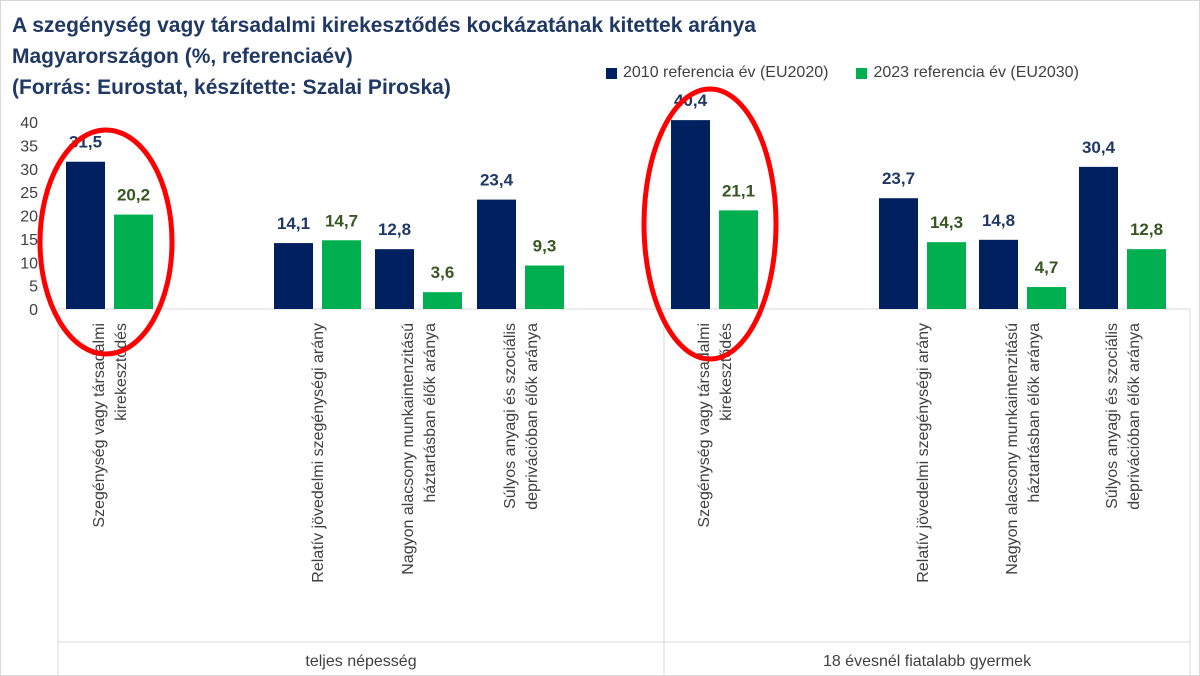 This screenshot has width=1200, height=676. I want to click on data-label-2010: 31,5, so click(85, 142).